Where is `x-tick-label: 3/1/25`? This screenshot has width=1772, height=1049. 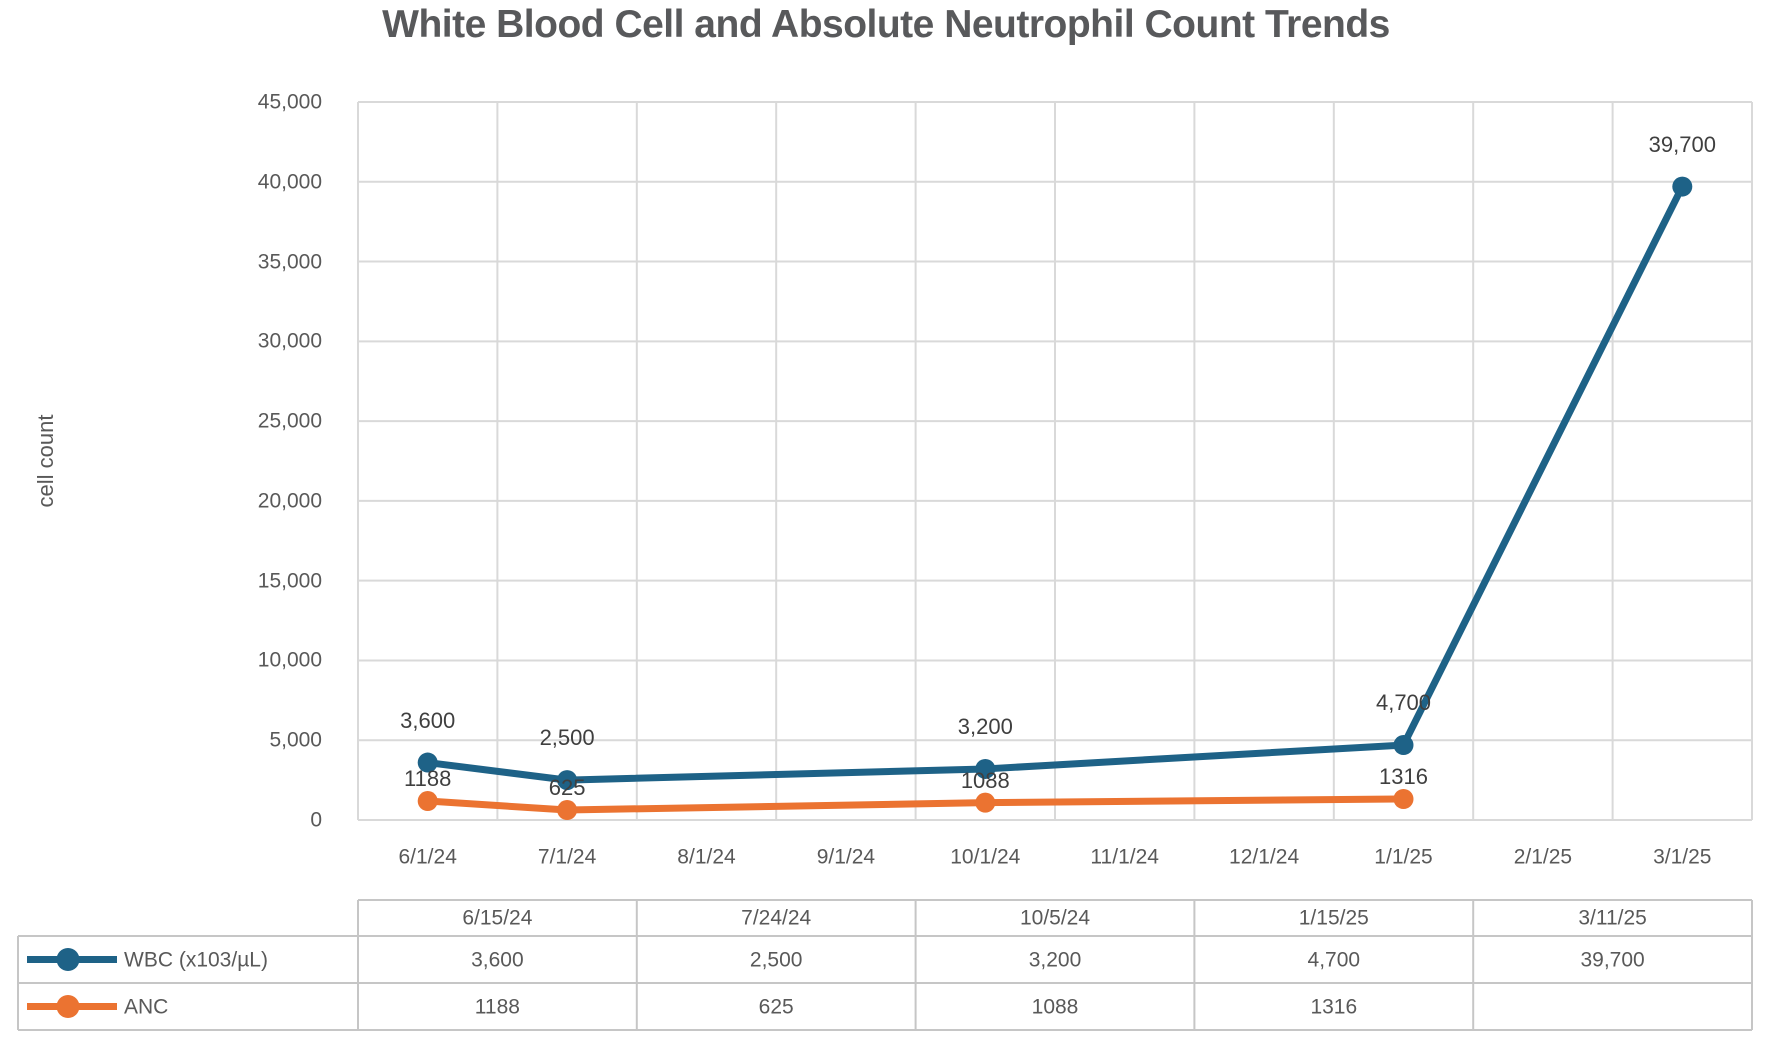
x-tick-label: 3/1/25 is located at coordinates (1682, 857).